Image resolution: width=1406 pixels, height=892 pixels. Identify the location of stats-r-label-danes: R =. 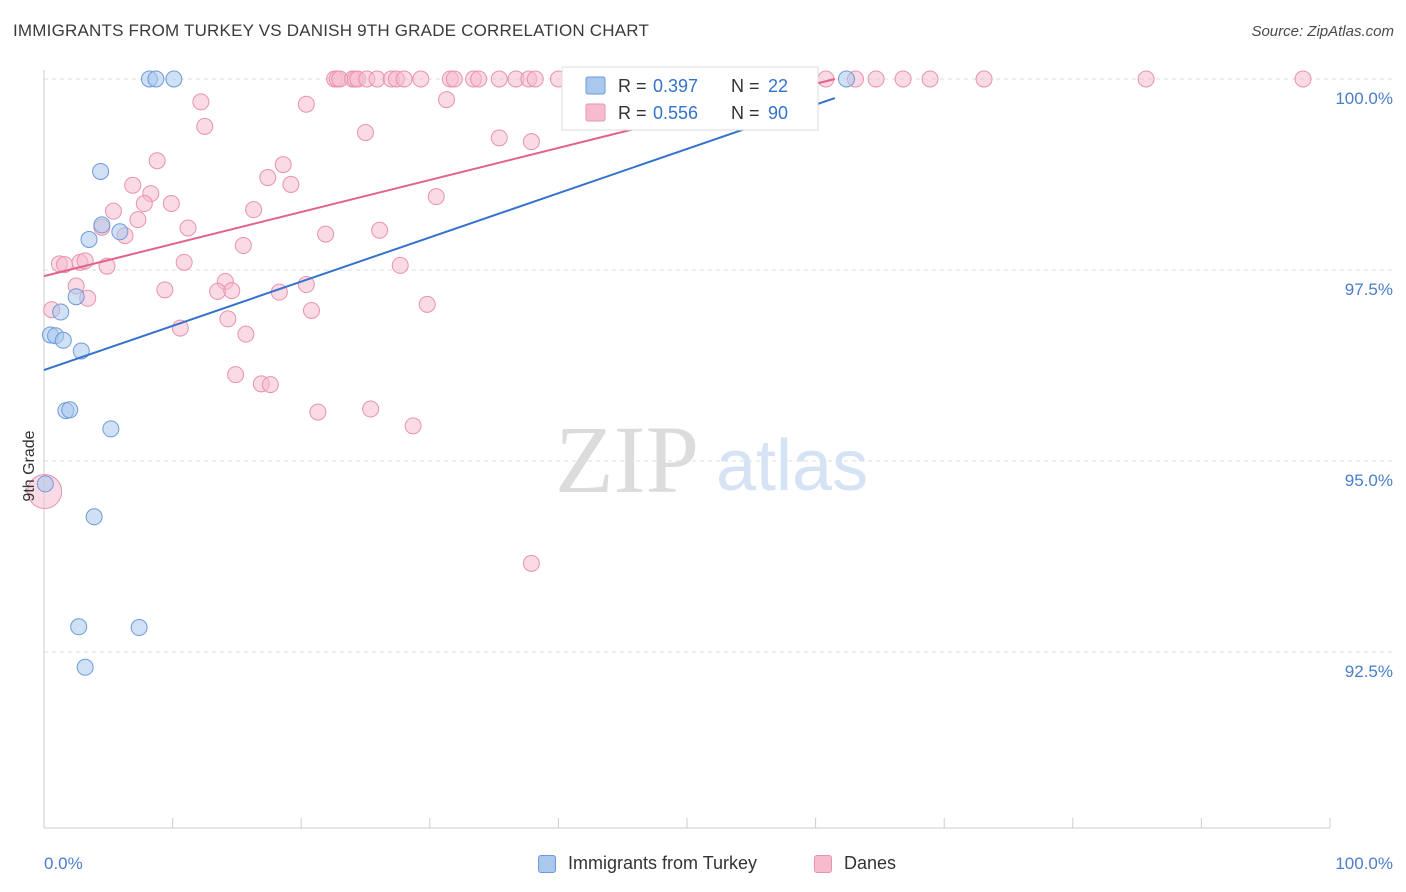
(632, 113).